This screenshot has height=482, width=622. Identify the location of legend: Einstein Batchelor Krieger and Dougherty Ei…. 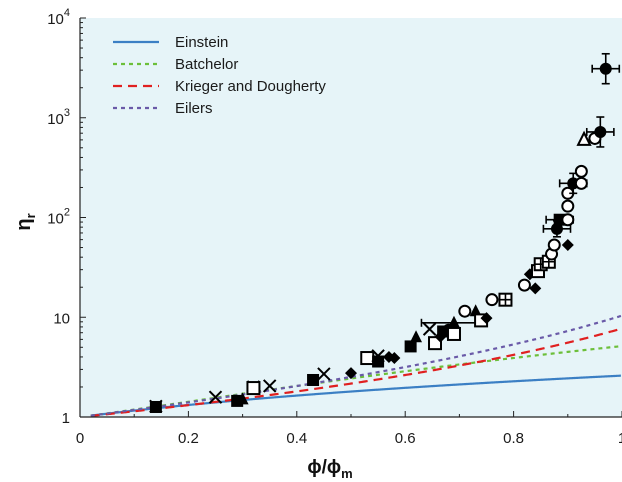
(219, 75).